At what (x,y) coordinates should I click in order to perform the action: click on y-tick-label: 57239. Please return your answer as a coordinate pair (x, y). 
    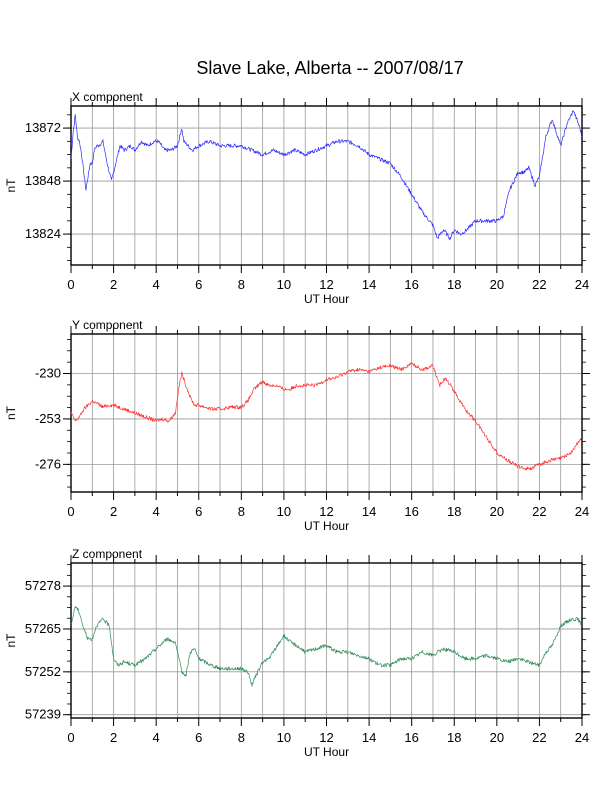
    Looking at the image, I should click on (43, 714).